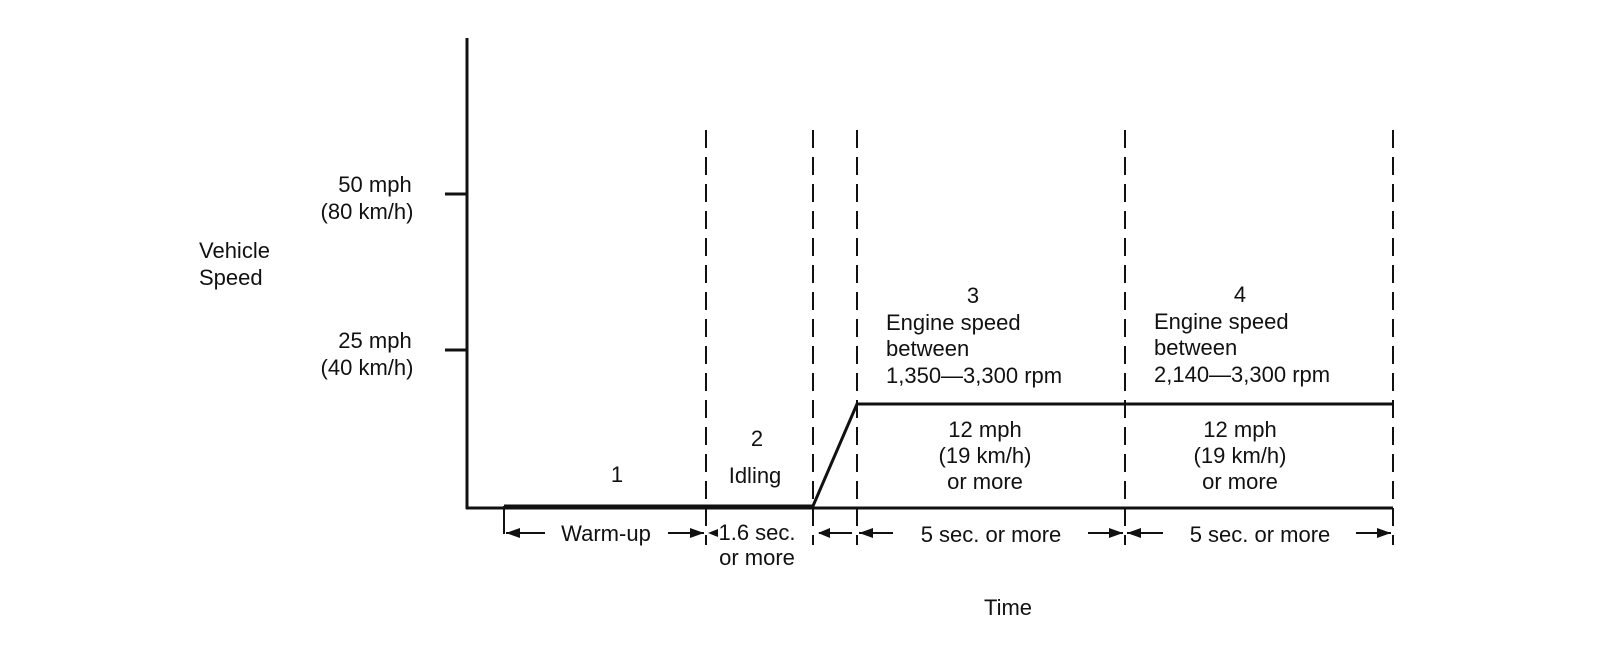  Describe the element at coordinates (1134, 533) in the screenshot. I see `p4-arrowhead-left` at that location.